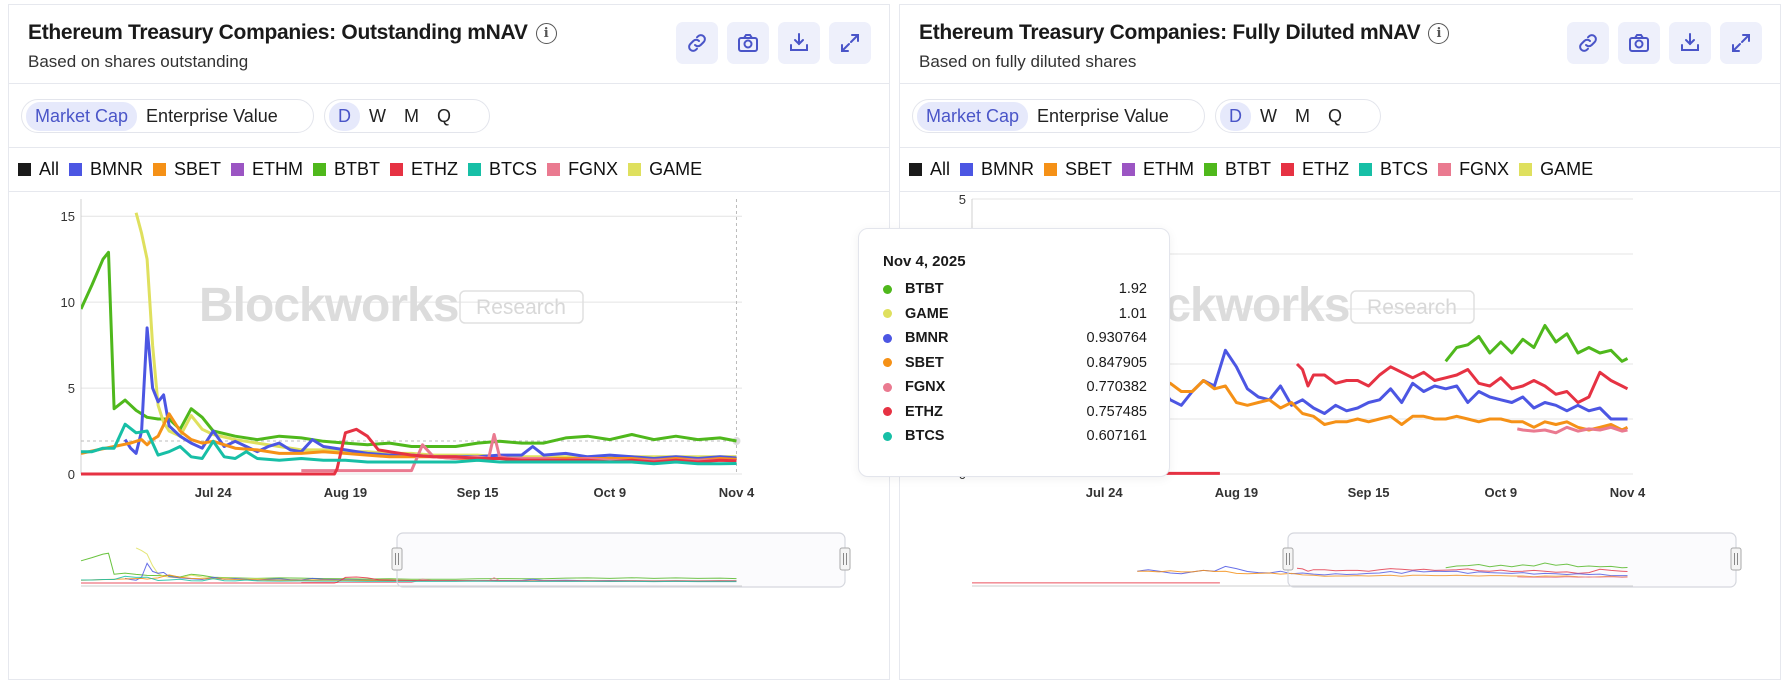 This screenshot has width=1782, height=687. I want to click on chart-subtitle: Based on fully diluted shares, so click(1028, 61).